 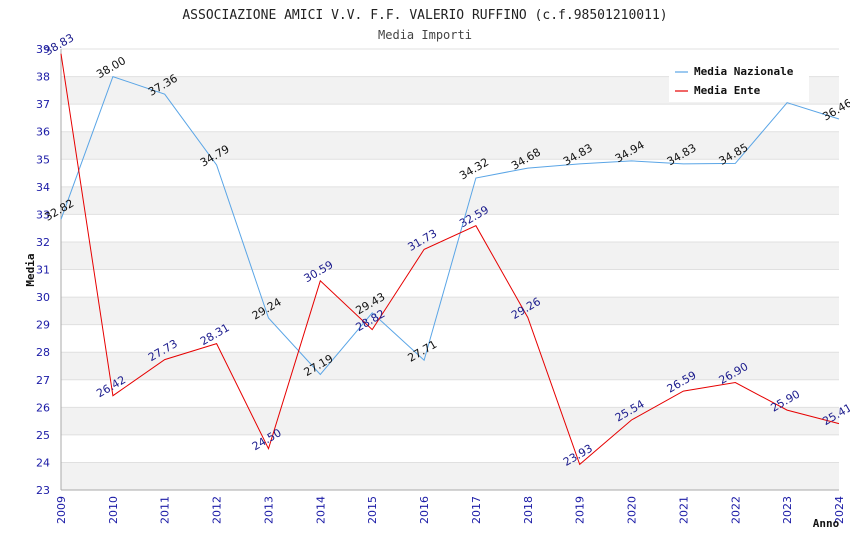 I want to click on y-tick-label: 27, so click(x=43, y=380).